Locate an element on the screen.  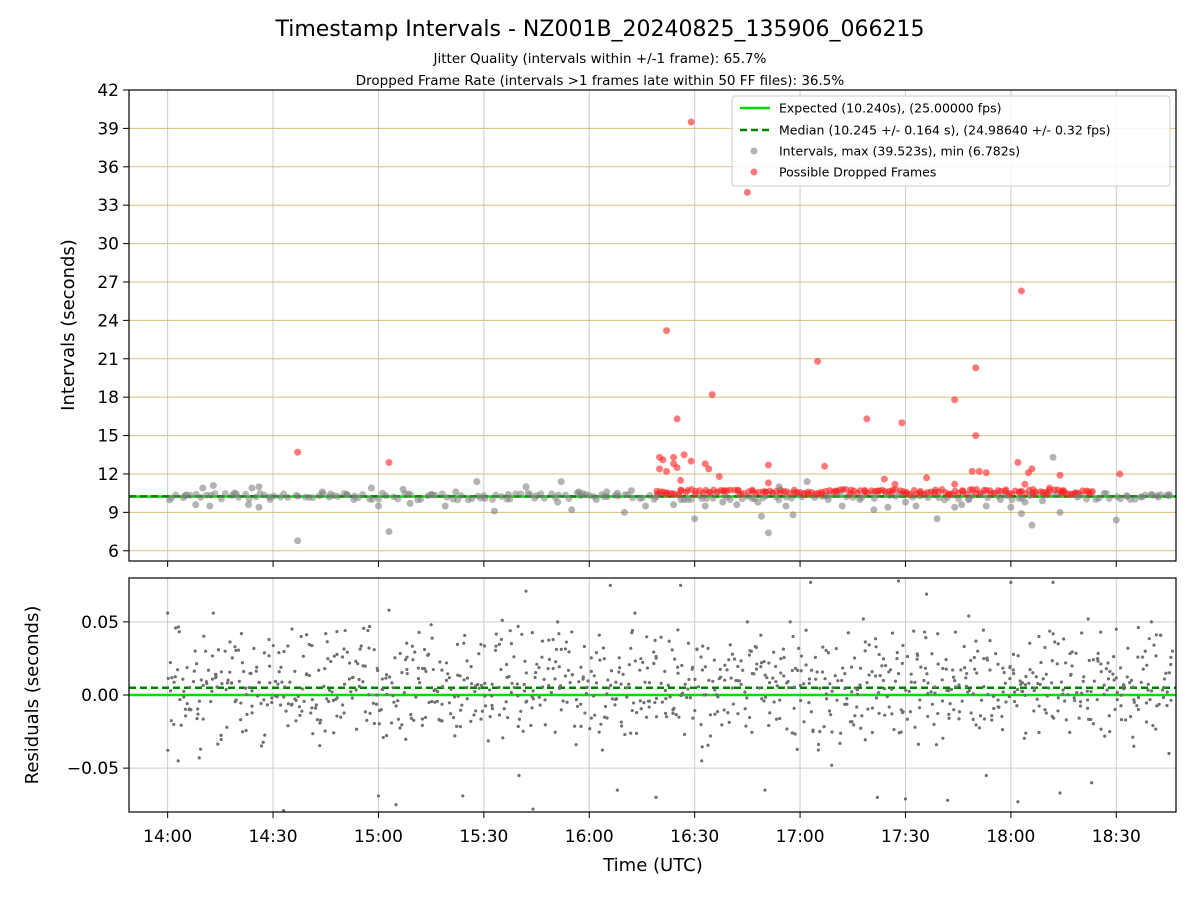
y-tick-label: 36 is located at coordinates (108, 168).